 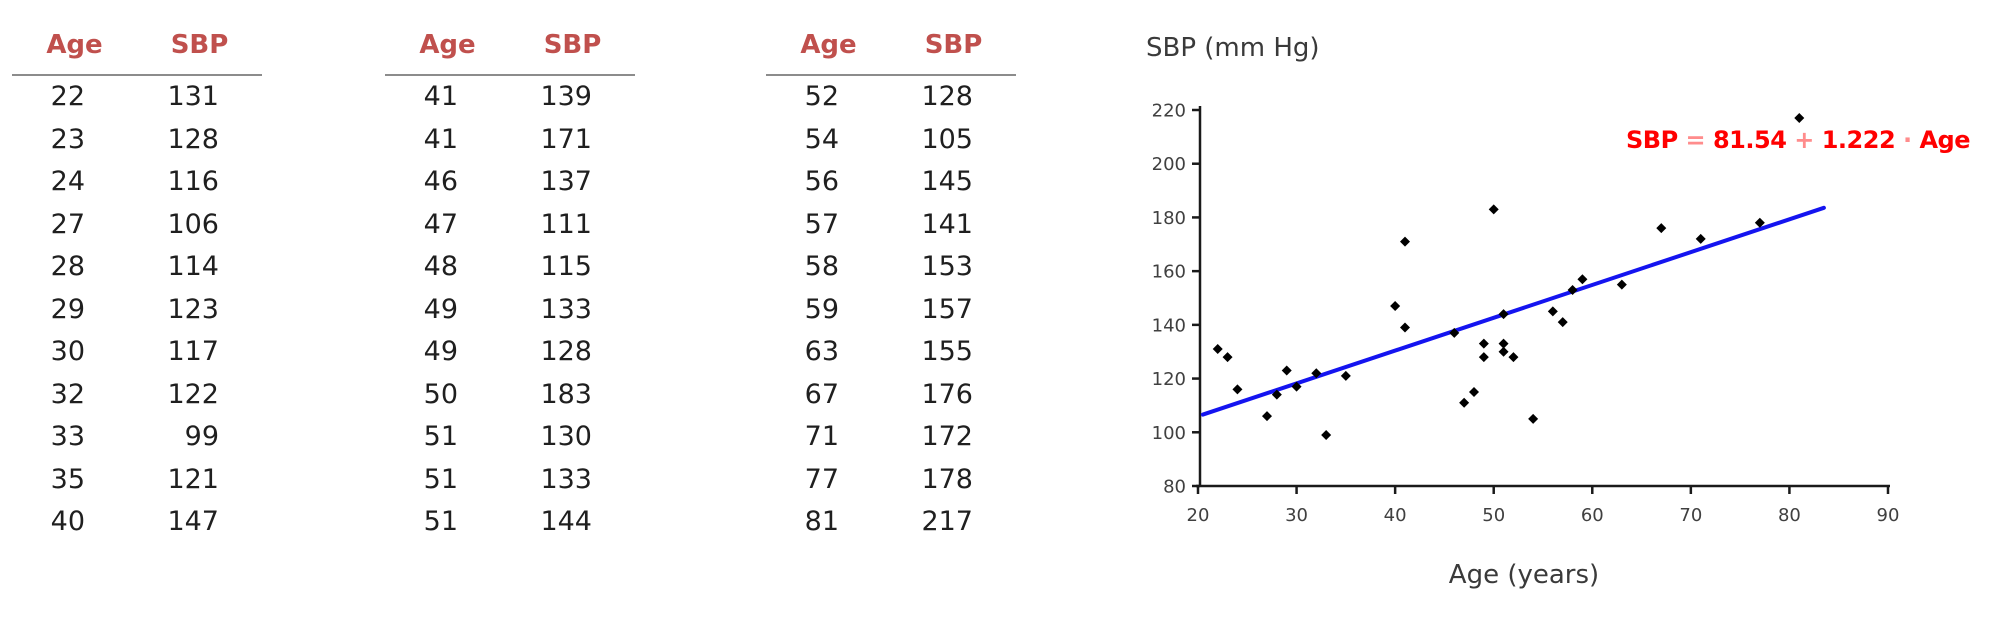 I want to click on x-tick-label: 30, so click(x=1296, y=515).